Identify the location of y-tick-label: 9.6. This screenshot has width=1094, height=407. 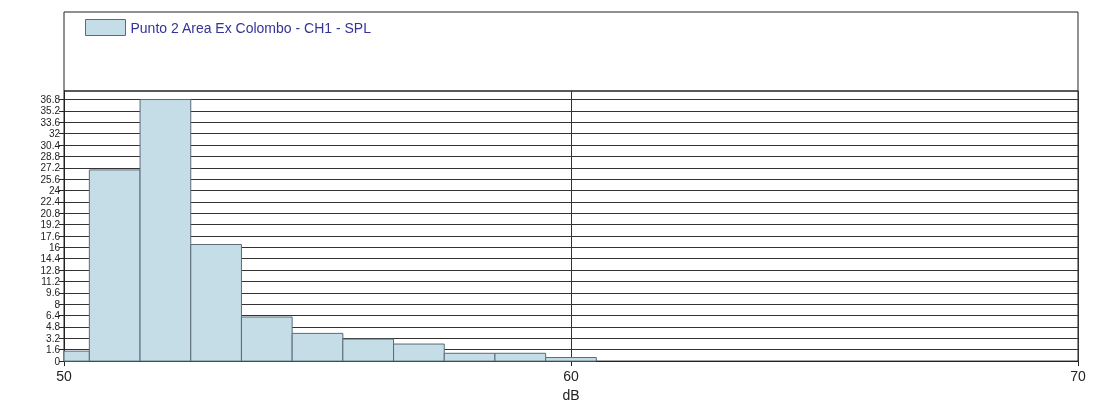
(53, 293).